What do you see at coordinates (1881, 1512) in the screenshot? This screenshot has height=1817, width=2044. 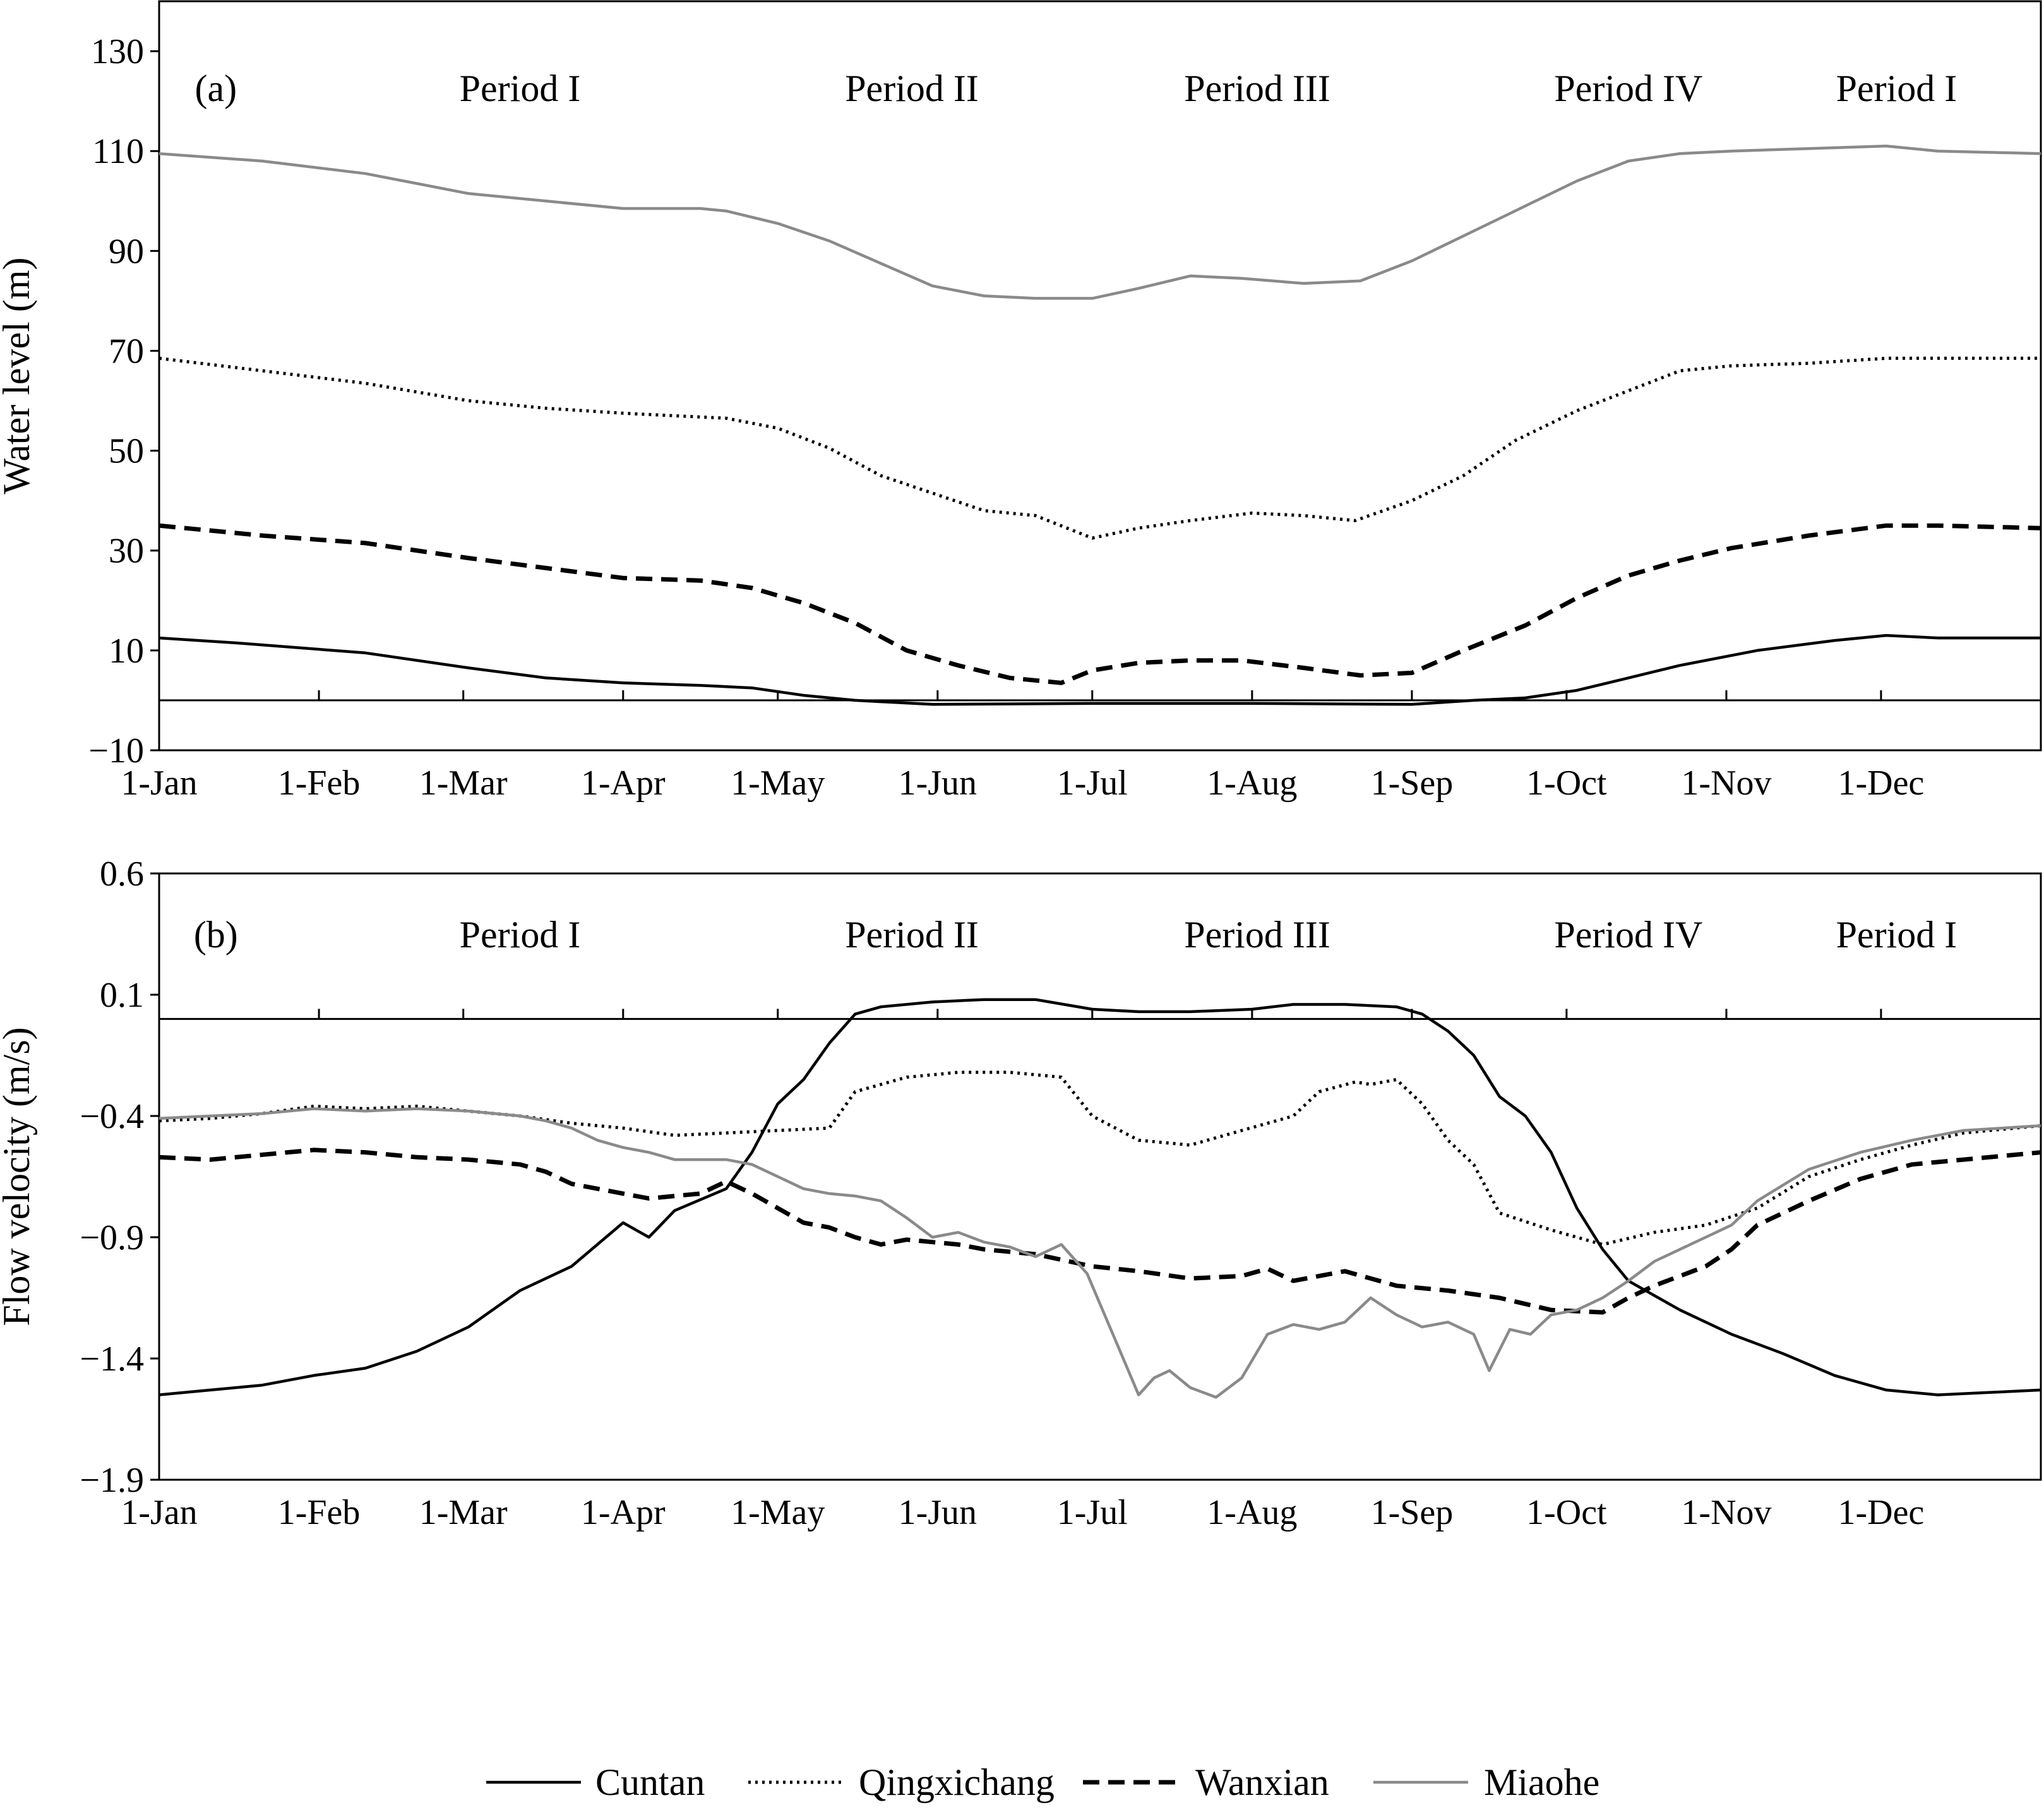 I see `panel-b-xtick-label: 1-Dec` at bounding box center [1881, 1512].